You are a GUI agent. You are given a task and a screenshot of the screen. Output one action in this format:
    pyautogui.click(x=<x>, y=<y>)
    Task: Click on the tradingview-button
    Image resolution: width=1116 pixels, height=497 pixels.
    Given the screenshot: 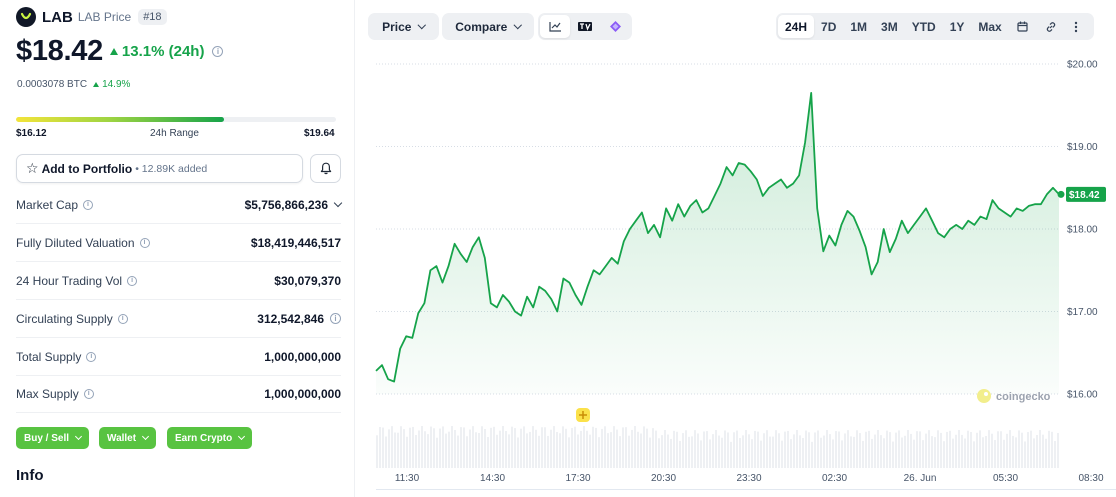 What is the action you would take?
    pyautogui.click(x=585, y=26)
    